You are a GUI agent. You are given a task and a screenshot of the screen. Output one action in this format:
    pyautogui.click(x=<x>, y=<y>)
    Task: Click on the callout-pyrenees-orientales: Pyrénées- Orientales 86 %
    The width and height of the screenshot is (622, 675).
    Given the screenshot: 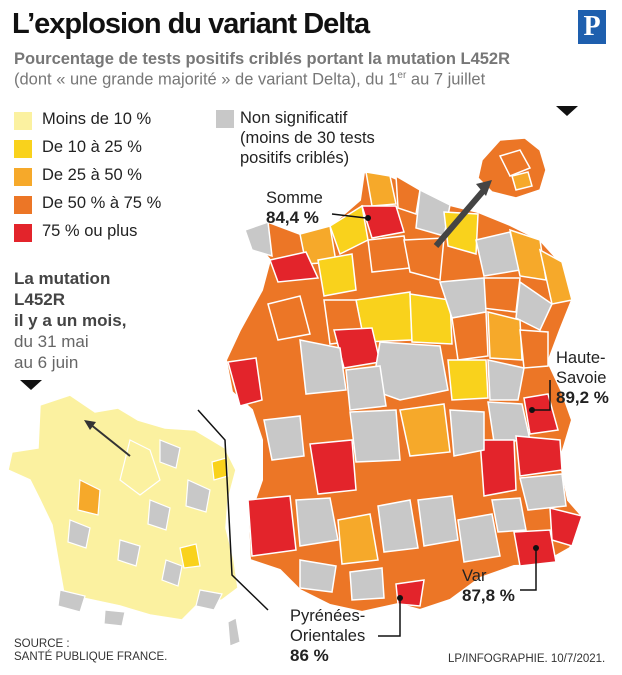 What is the action you would take?
    pyautogui.click(x=328, y=636)
    